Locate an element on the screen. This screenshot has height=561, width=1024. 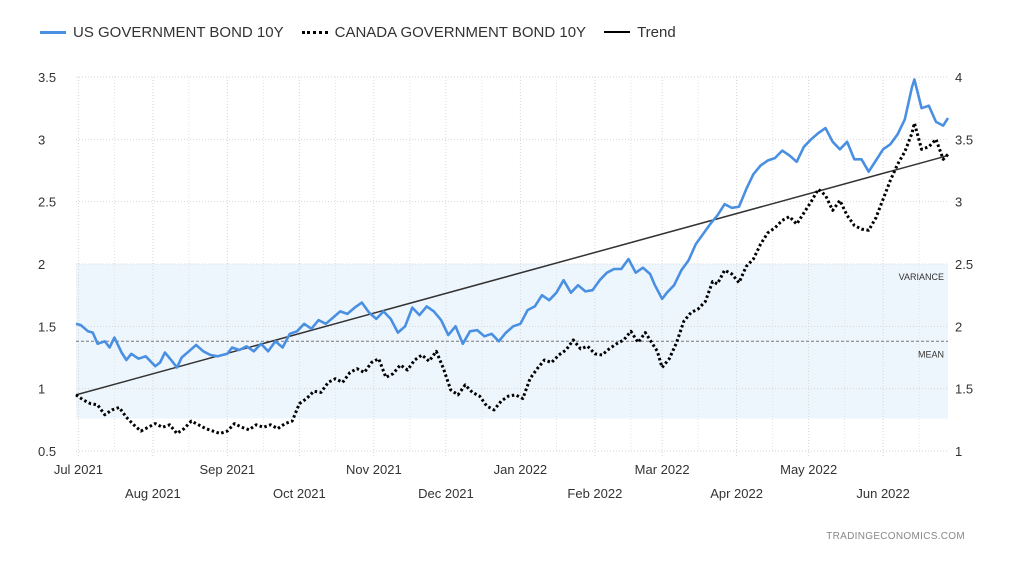
y-right-tick-label: 2 is located at coordinates (958, 326).